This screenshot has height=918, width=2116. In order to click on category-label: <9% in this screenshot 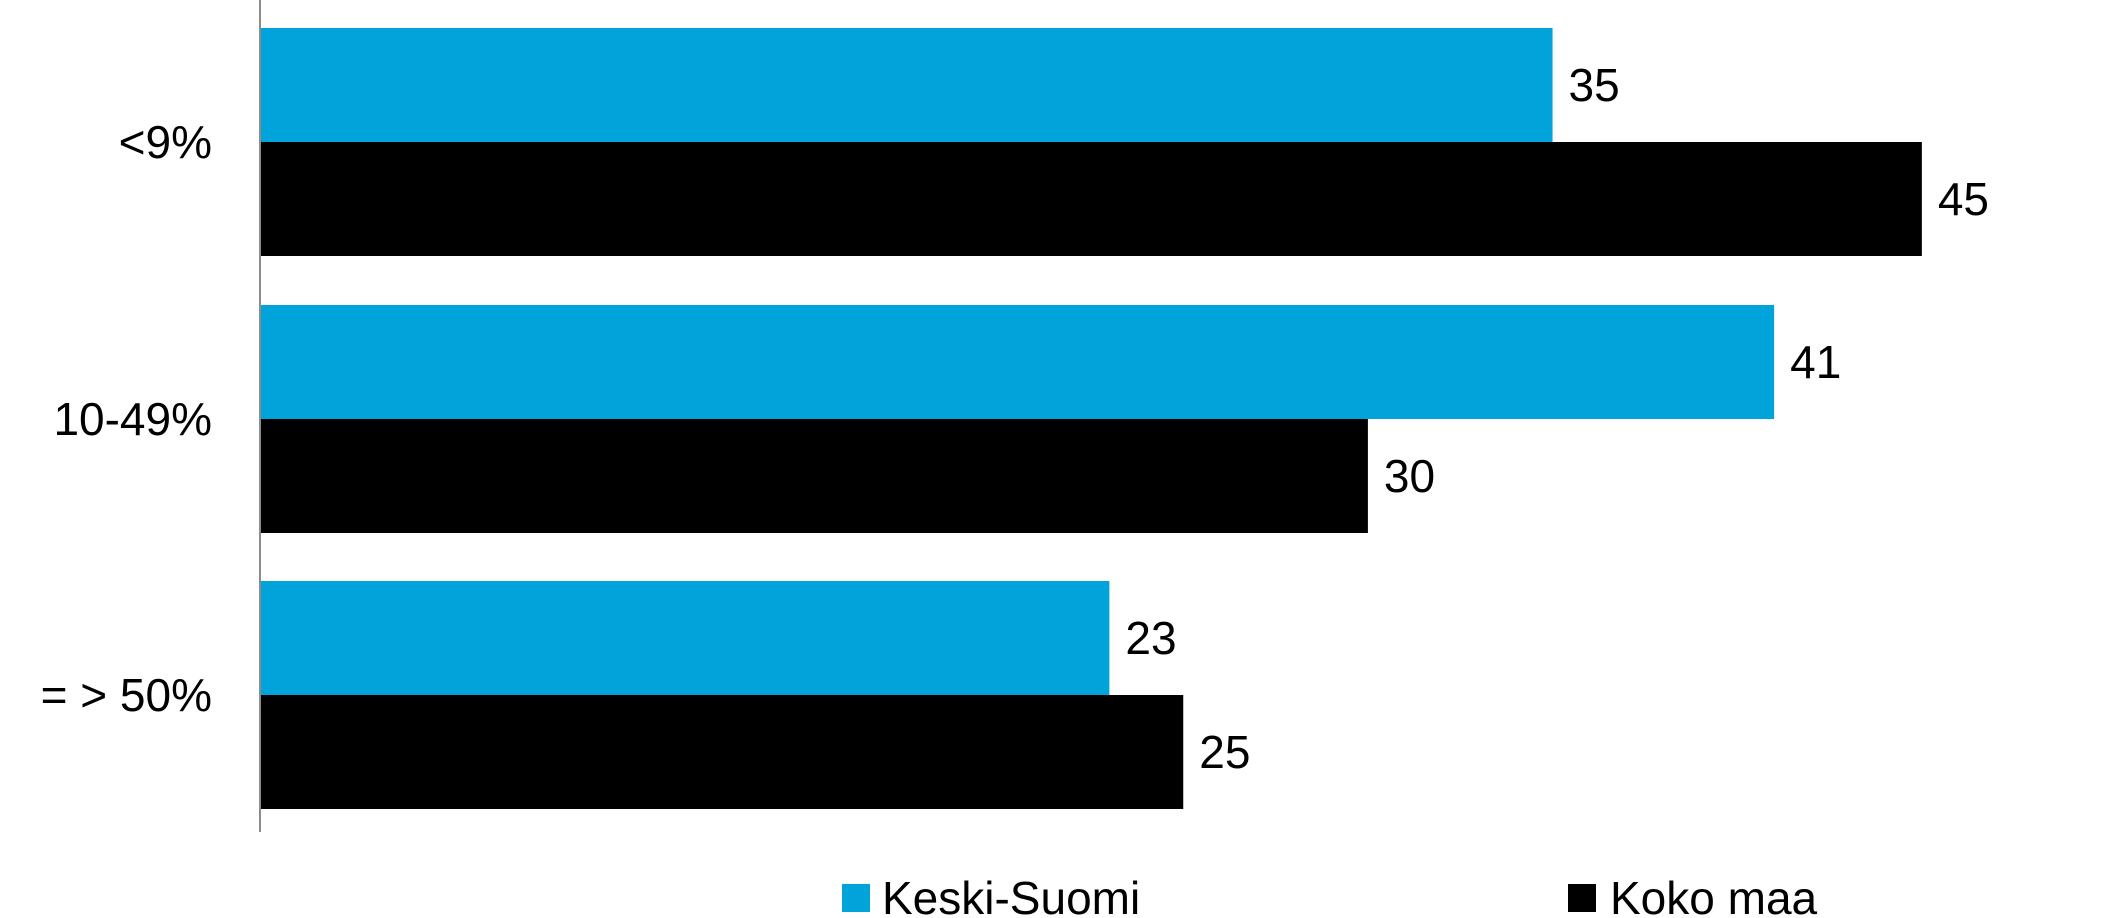, I will do `click(165, 142)`.